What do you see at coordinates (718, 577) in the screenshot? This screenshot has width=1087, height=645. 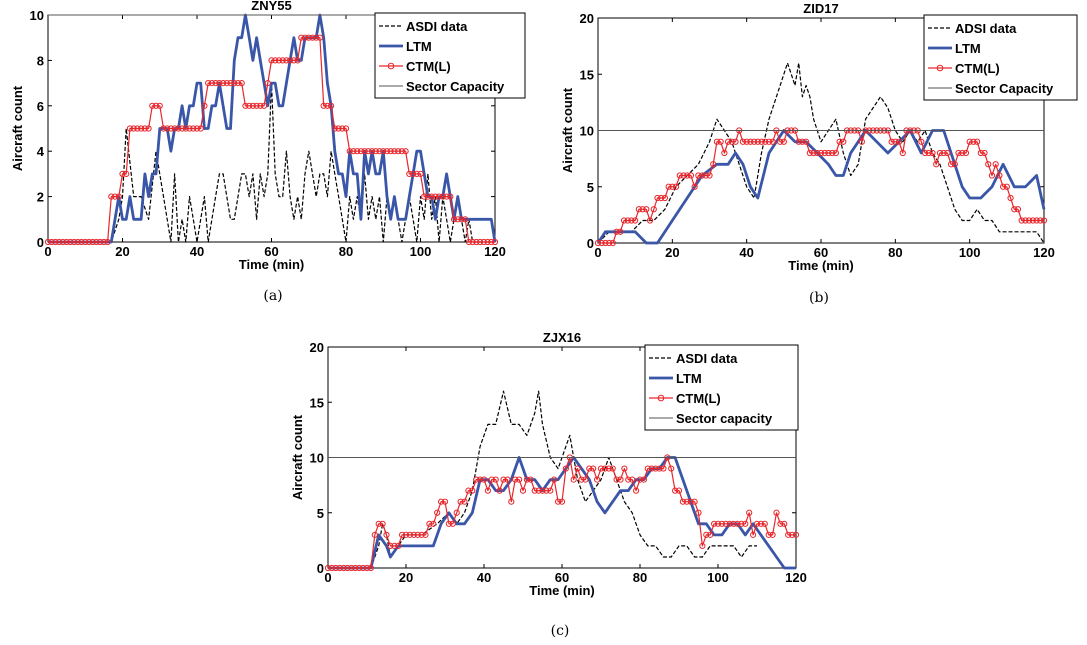 I see `x-tick-label: 100` at bounding box center [718, 577].